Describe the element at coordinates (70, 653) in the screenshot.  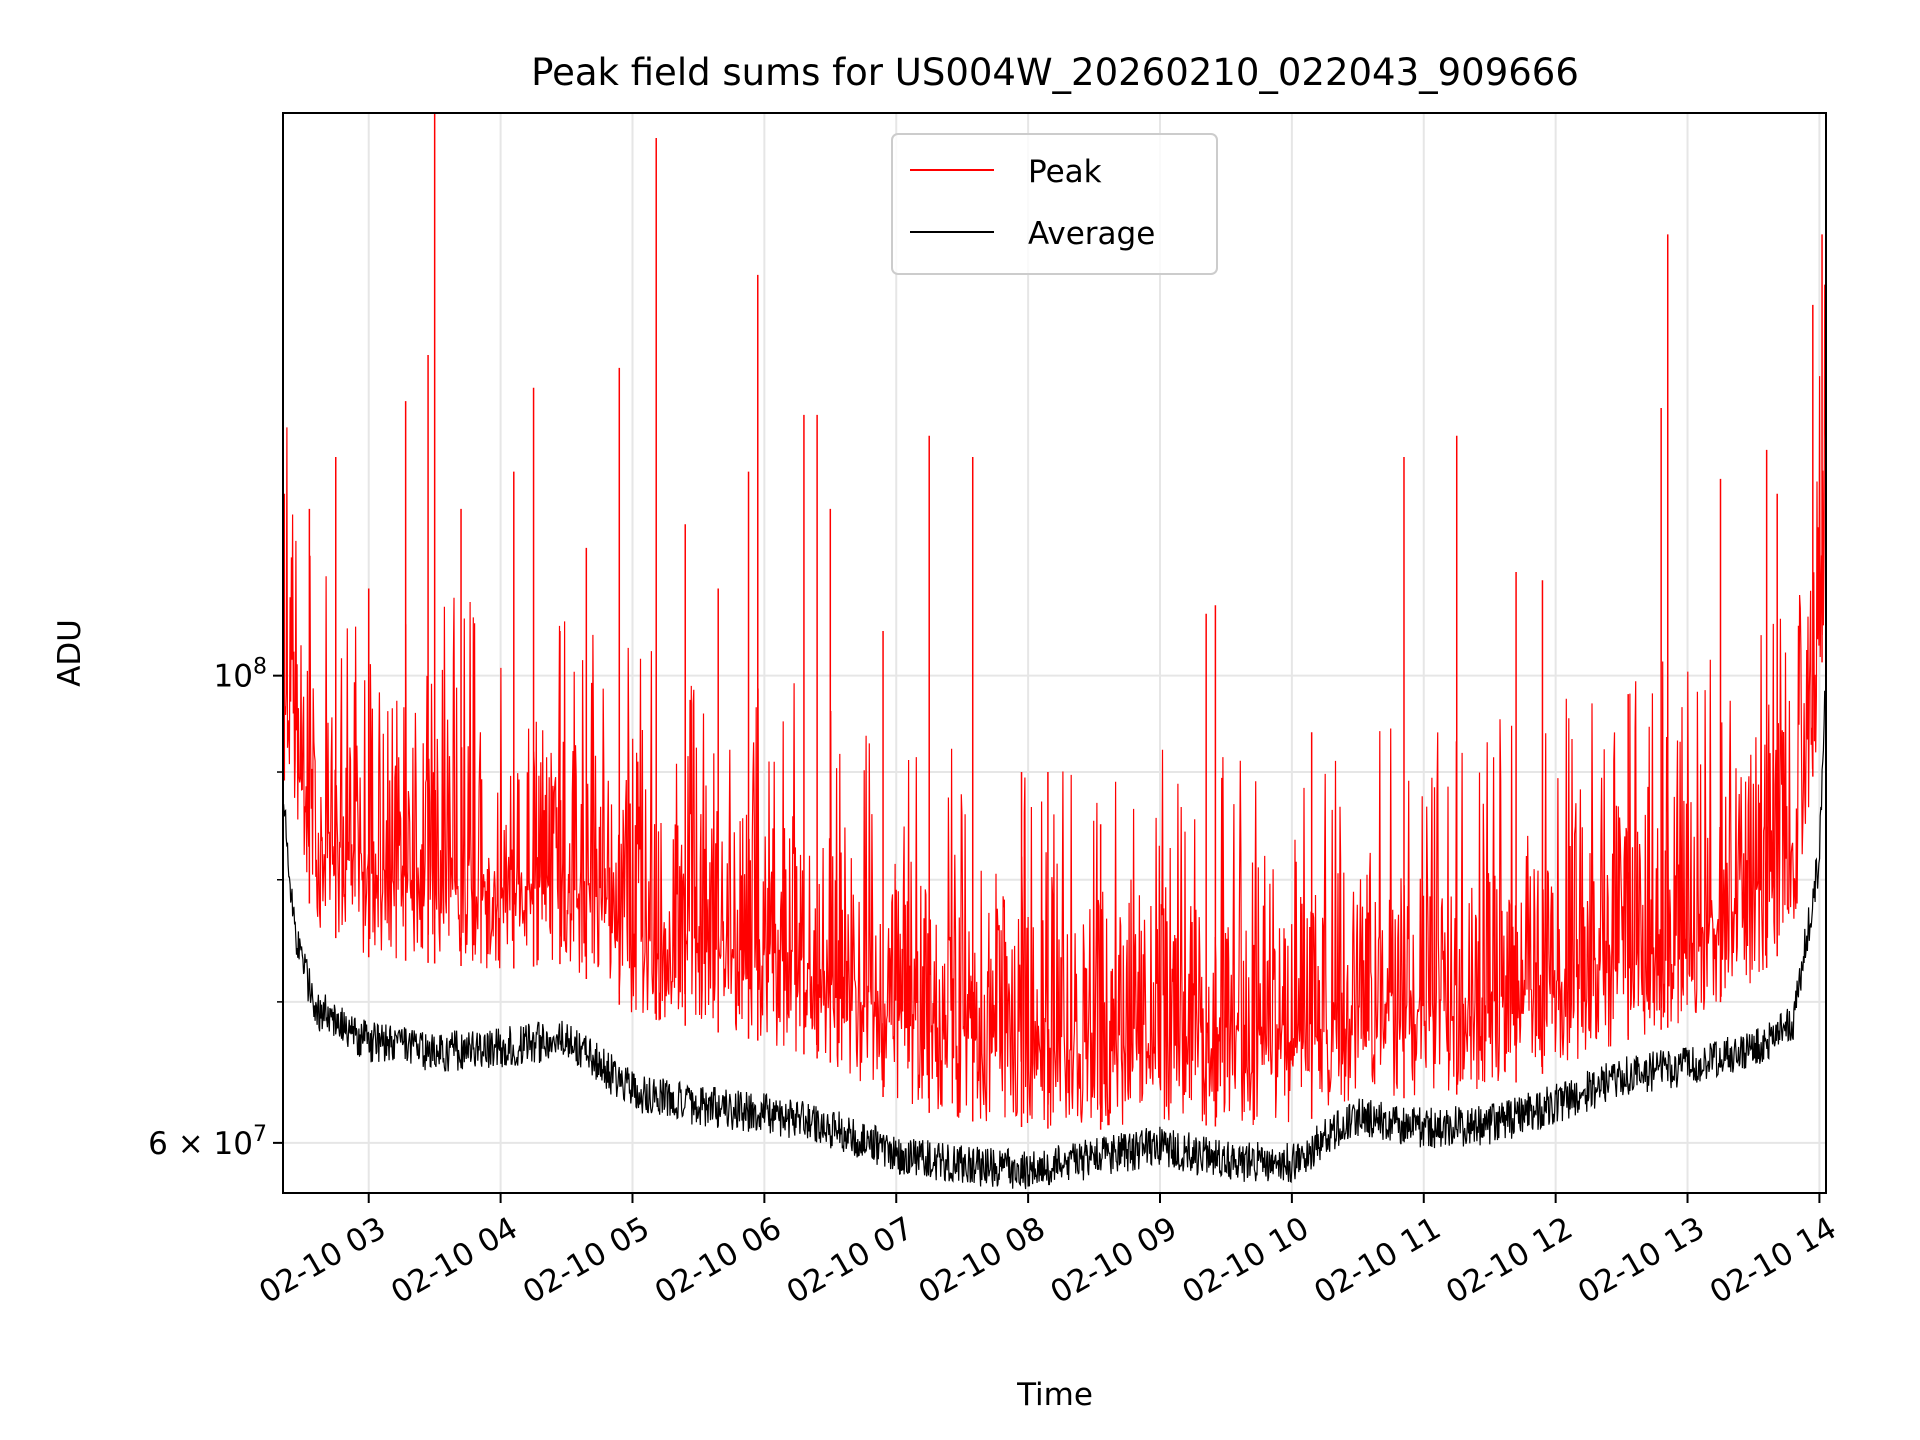
I see `y-axis-label: ADU` at that location.